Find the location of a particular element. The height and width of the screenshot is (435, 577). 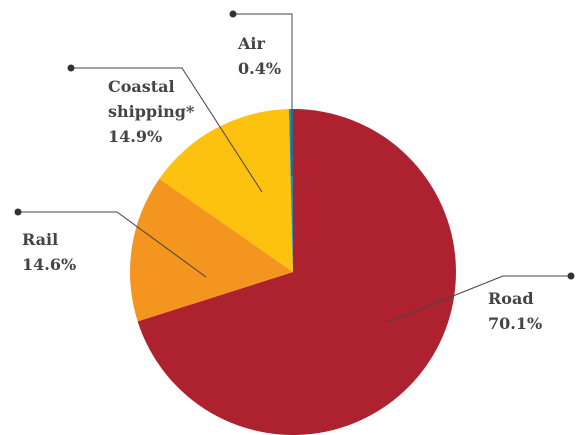

rail-value: 14.6% is located at coordinates (49, 264).